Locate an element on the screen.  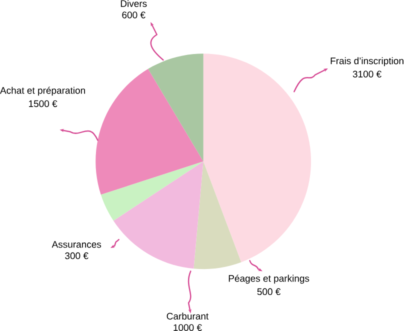
data-label: 1000 € is located at coordinates (188, 327).